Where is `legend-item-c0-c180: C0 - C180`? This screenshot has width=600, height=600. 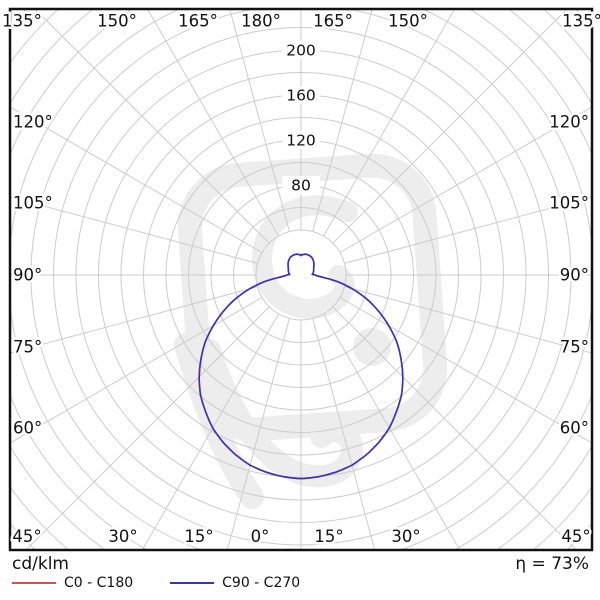
legend-item-c0-c180: C0 - C180 is located at coordinates (72, 583).